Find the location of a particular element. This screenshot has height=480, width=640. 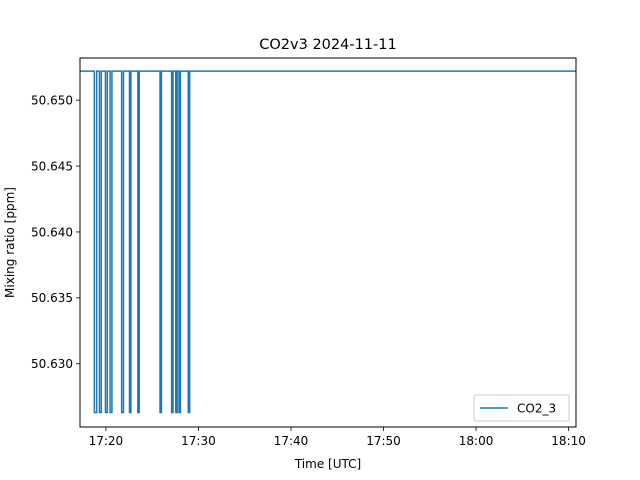

y-tick-label: 50.650 is located at coordinates (52, 100).